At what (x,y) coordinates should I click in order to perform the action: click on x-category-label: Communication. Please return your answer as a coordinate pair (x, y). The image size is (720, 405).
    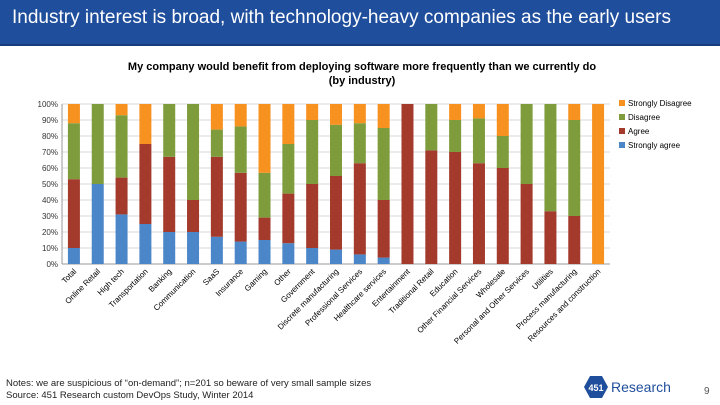
    Looking at the image, I should click on (175, 290).